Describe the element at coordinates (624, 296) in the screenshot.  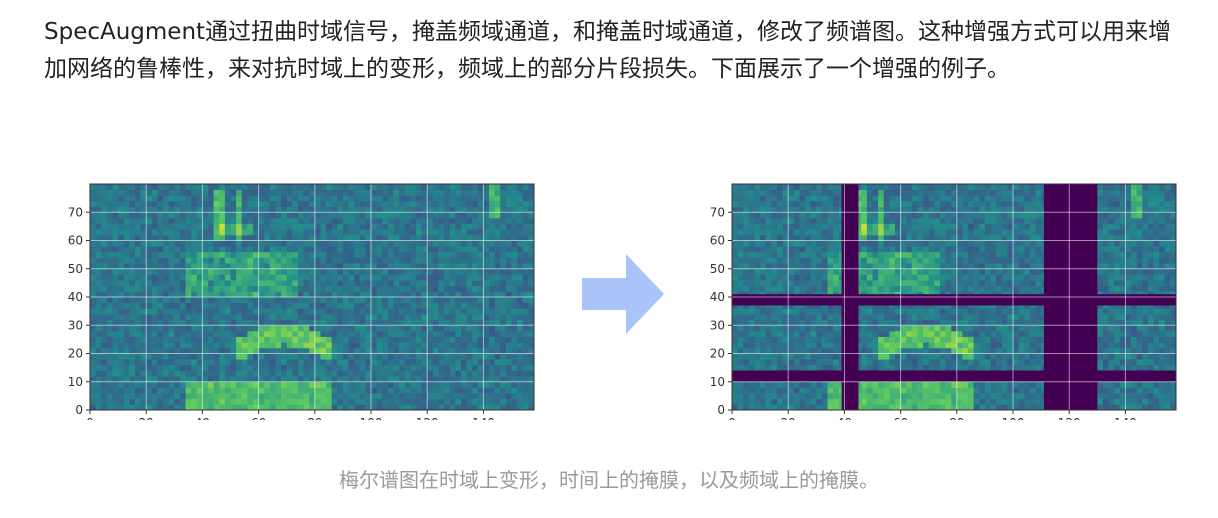
I see `right-arrow-icon` at that location.